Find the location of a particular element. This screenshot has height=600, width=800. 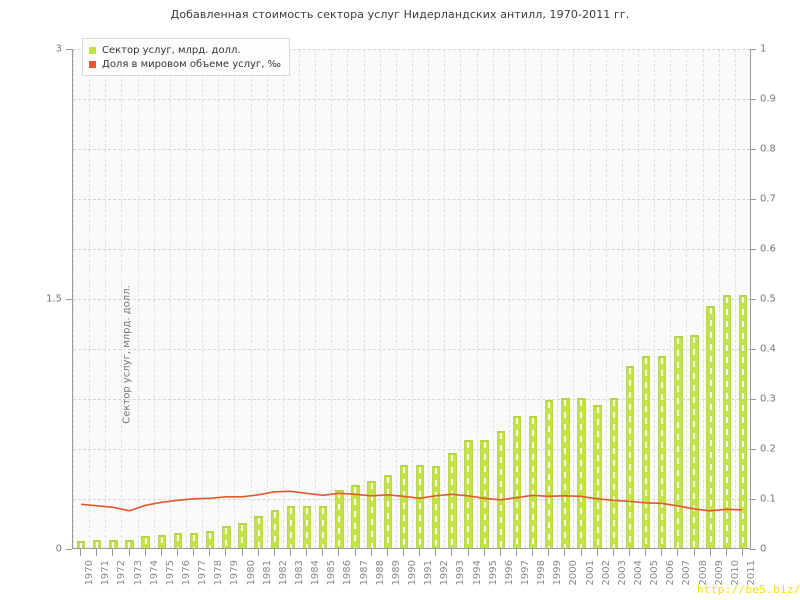

x-tick-label: 1989 is located at coordinates (396, 573).